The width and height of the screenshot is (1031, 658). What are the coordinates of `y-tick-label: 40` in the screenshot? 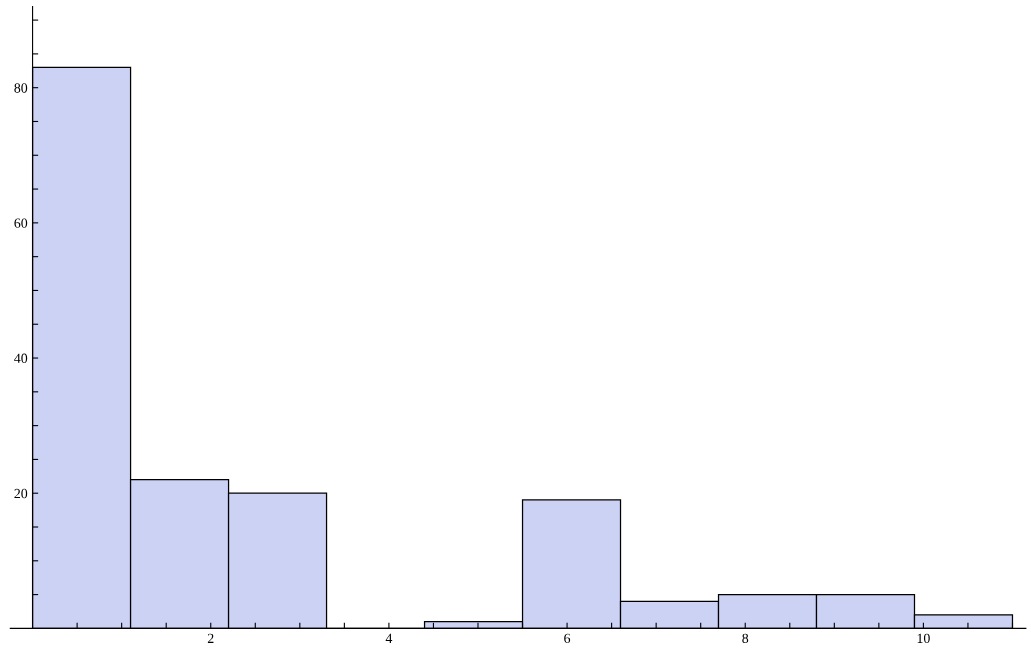 It's located at (21, 358).